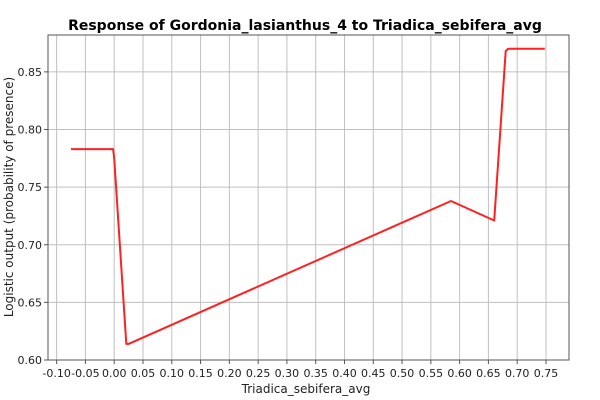 This screenshot has width=600, height=400. What do you see at coordinates (143, 373) in the screenshot?
I see `x-tick-label: 0.05` at bounding box center [143, 373].